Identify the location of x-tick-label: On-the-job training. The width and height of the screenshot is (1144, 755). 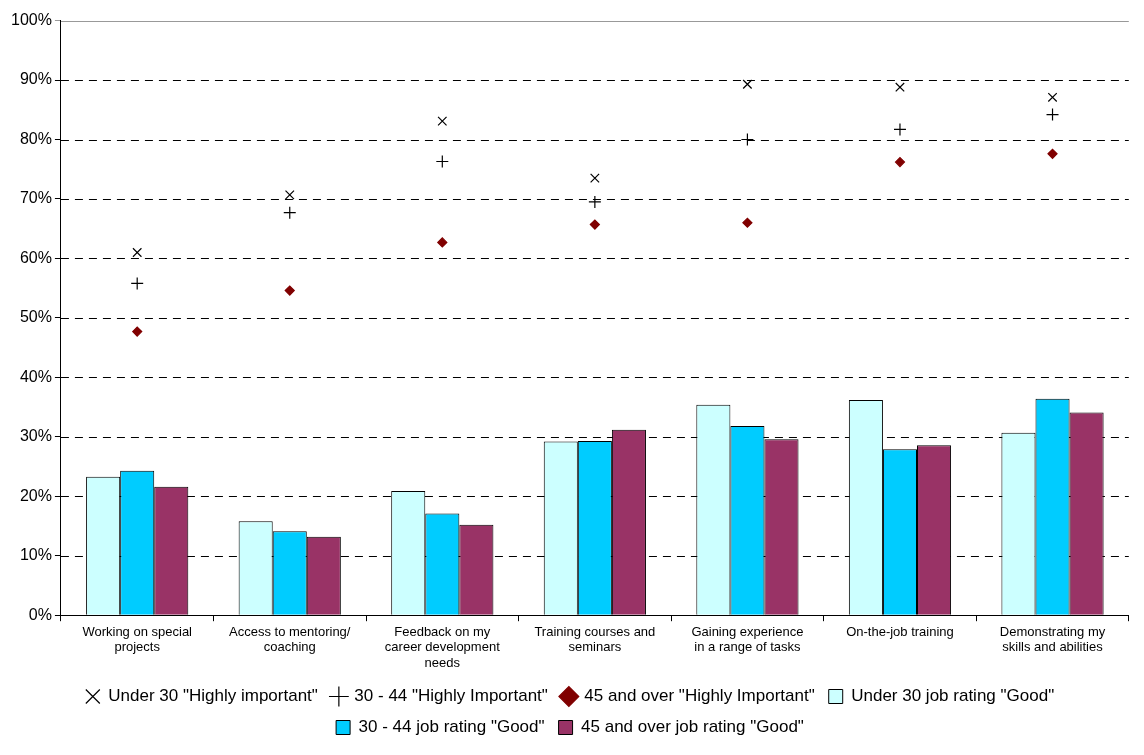
(900, 631).